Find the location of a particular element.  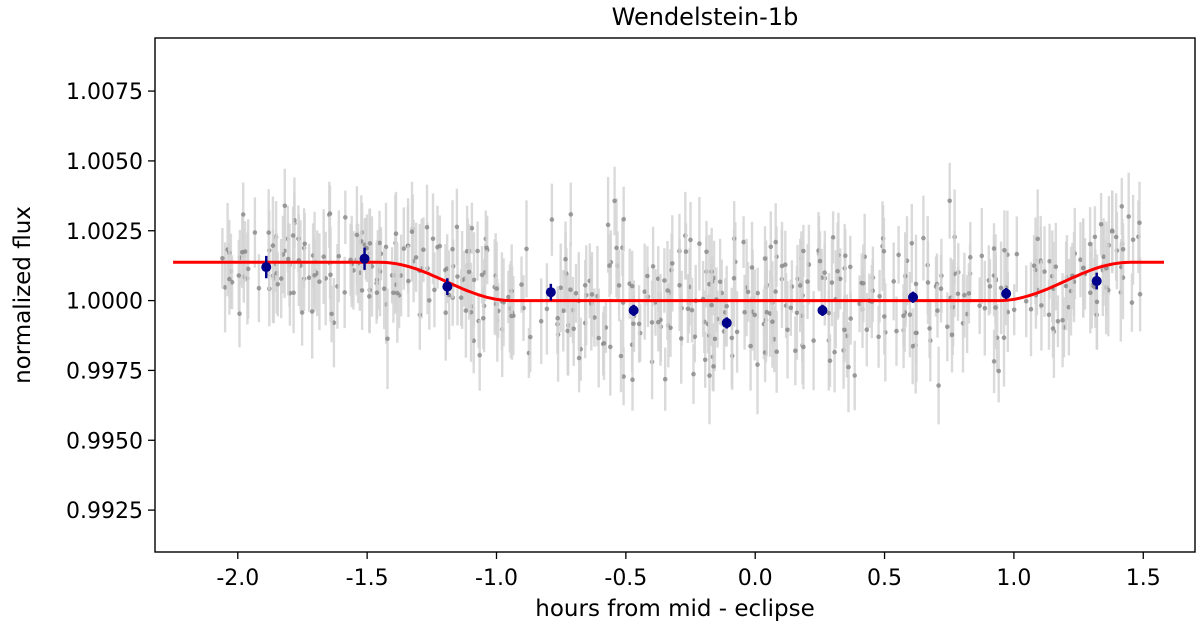

x-tick-label: 1.0 is located at coordinates (1013, 578).